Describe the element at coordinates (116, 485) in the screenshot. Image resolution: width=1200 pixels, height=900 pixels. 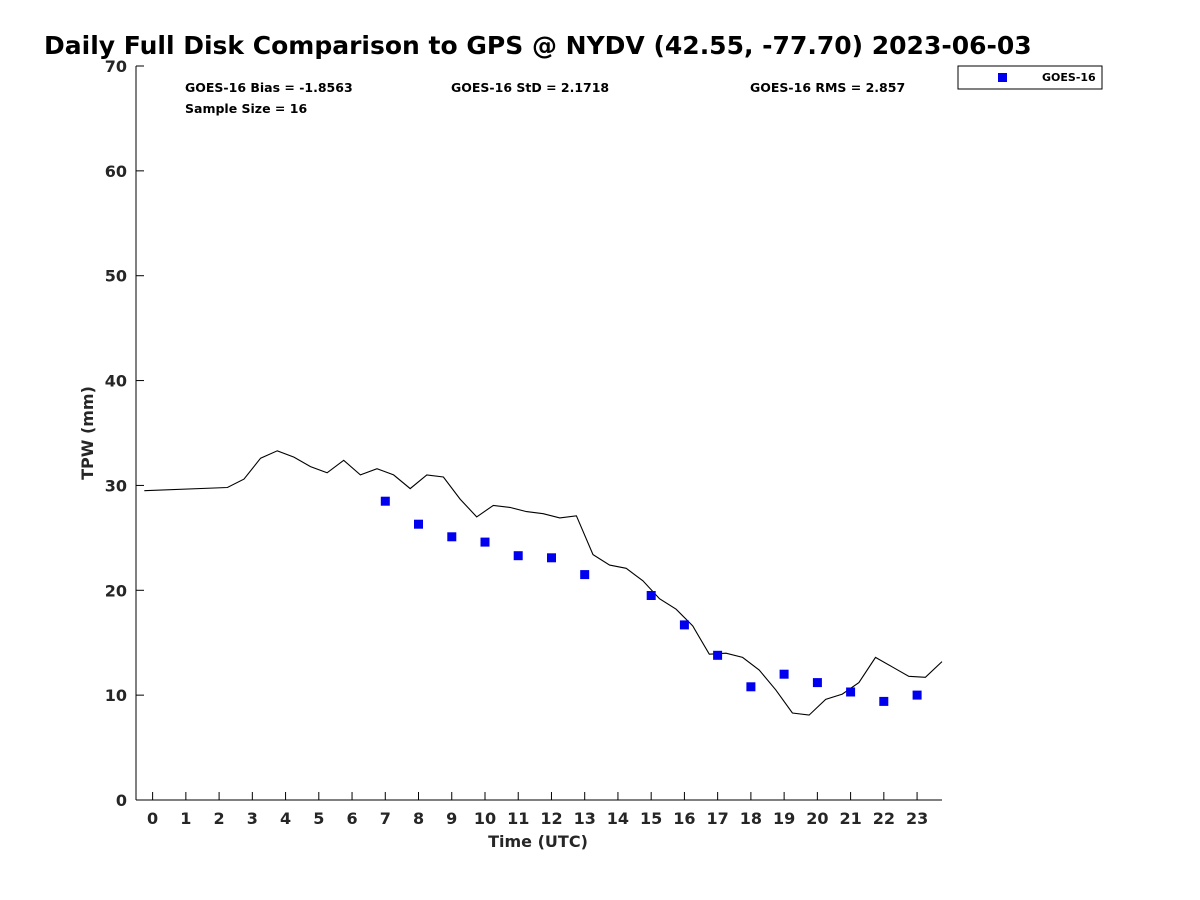
I see `y-tick-label: 30` at that location.